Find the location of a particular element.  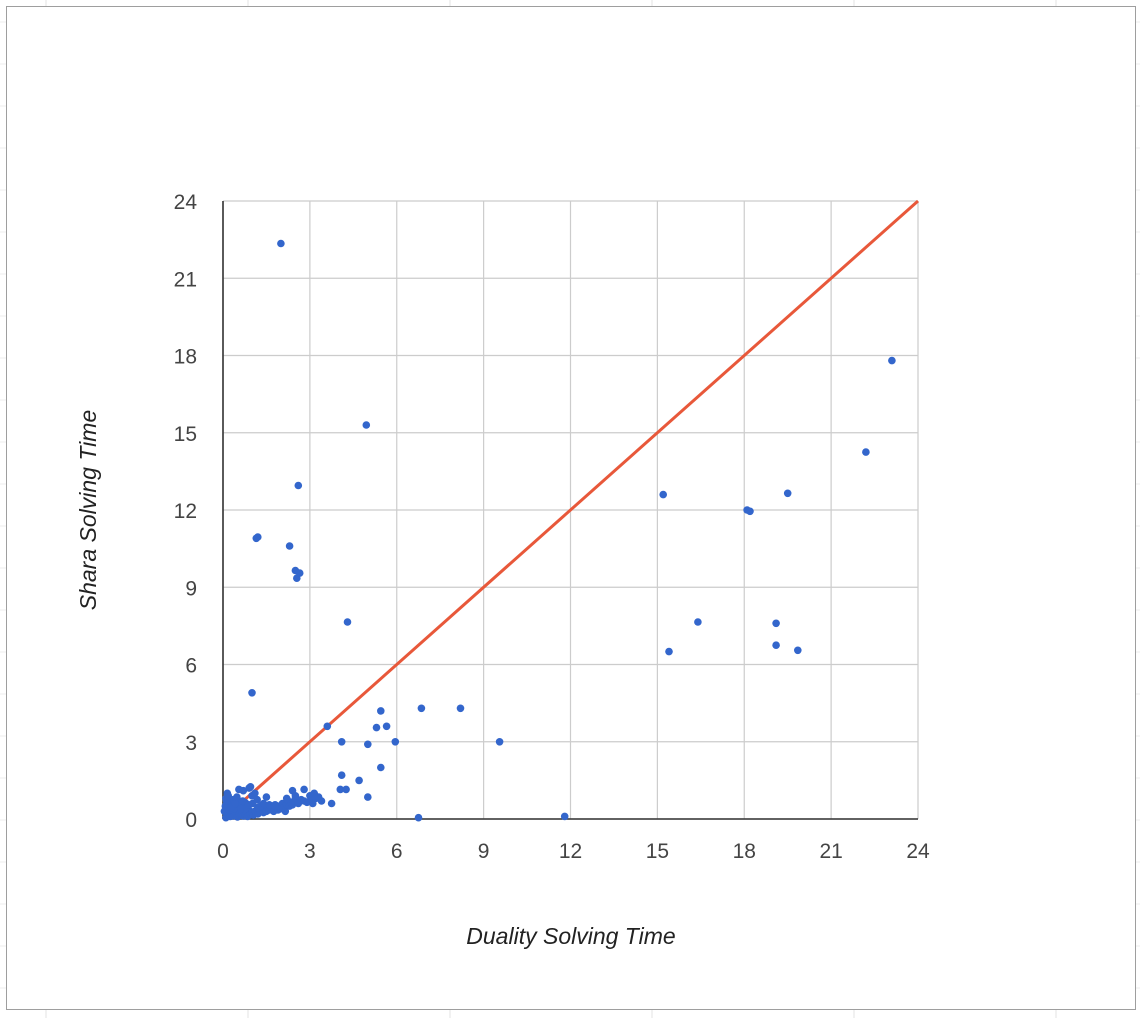

y-axis-title: Shara Solving Time is located at coordinates (88, 510).